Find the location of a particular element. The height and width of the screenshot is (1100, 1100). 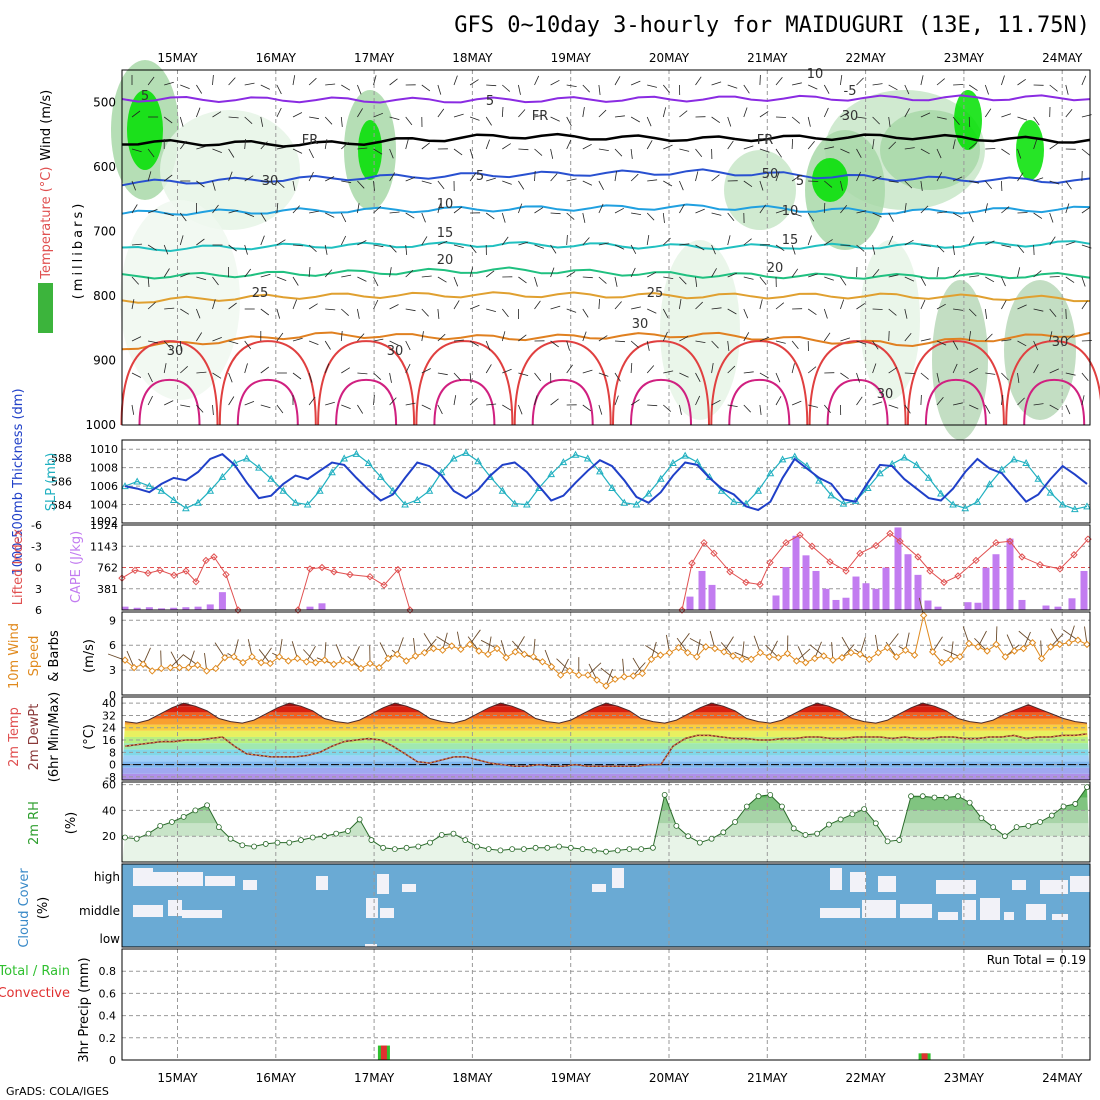

temp-ylabel-2: 2m DewPt is located at coordinates (34, 737).